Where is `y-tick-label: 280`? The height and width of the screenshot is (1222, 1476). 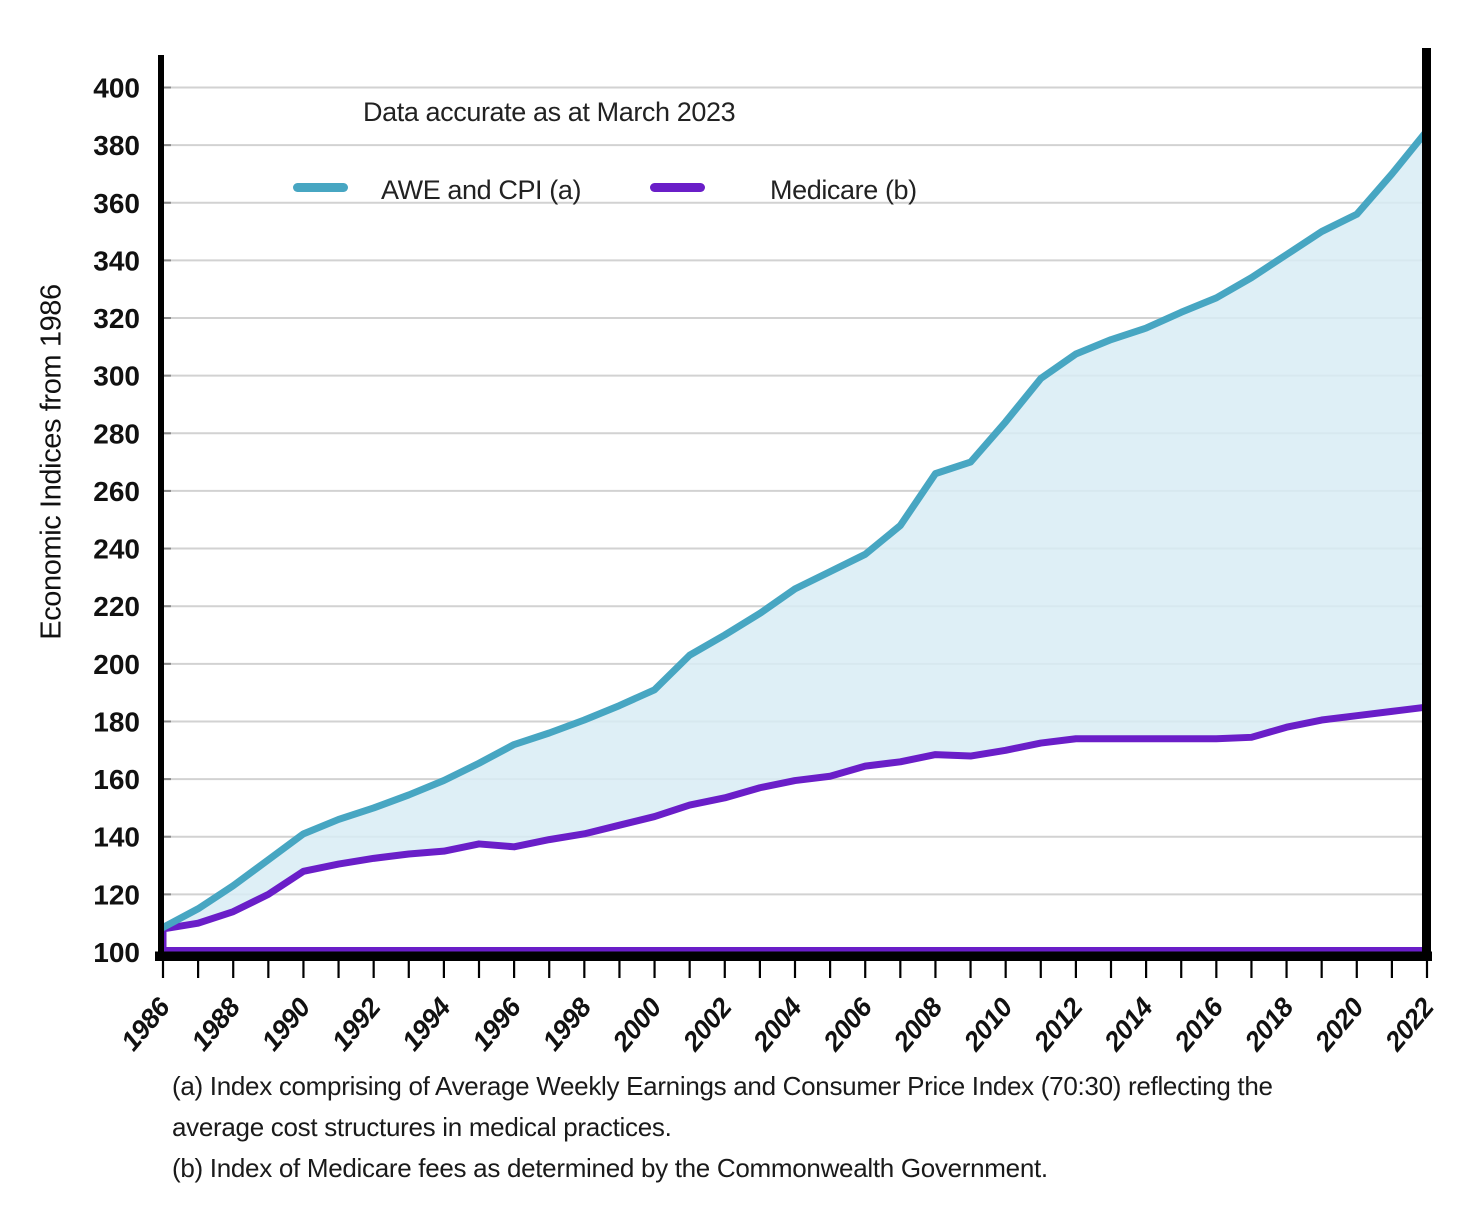 y-tick-label: 280 is located at coordinates (116, 433).